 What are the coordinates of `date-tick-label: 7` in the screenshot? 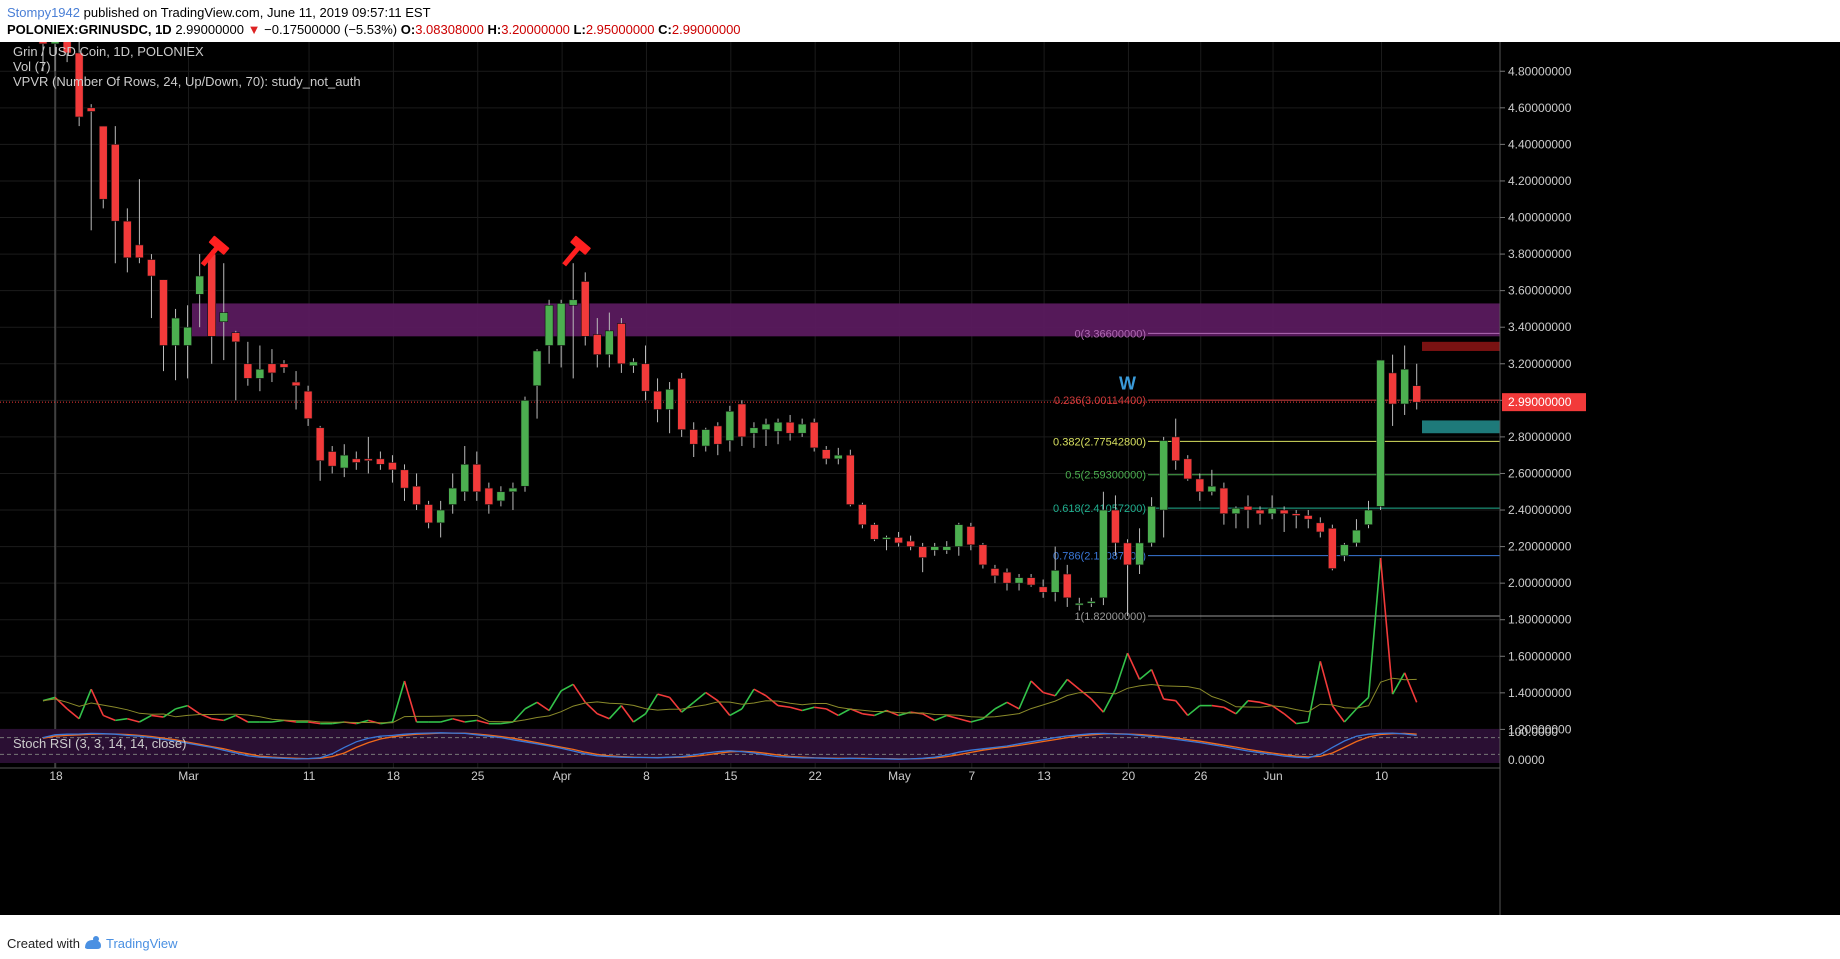 It's located at (971, 776).